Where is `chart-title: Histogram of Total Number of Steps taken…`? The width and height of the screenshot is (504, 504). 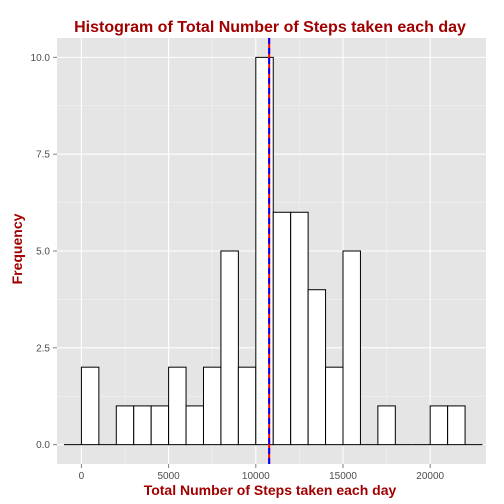
chart-title: Histogram of Total Number of Steps taken… is located at coordinates (270, 27).